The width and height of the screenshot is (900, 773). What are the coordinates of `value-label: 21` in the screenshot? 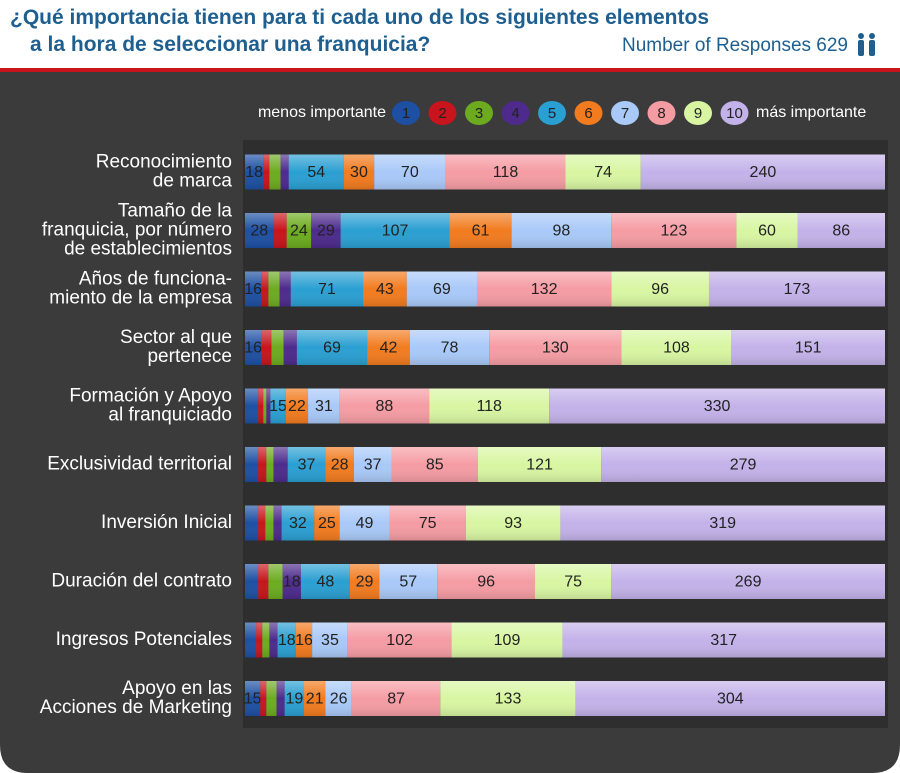 It's located at (315, 699).